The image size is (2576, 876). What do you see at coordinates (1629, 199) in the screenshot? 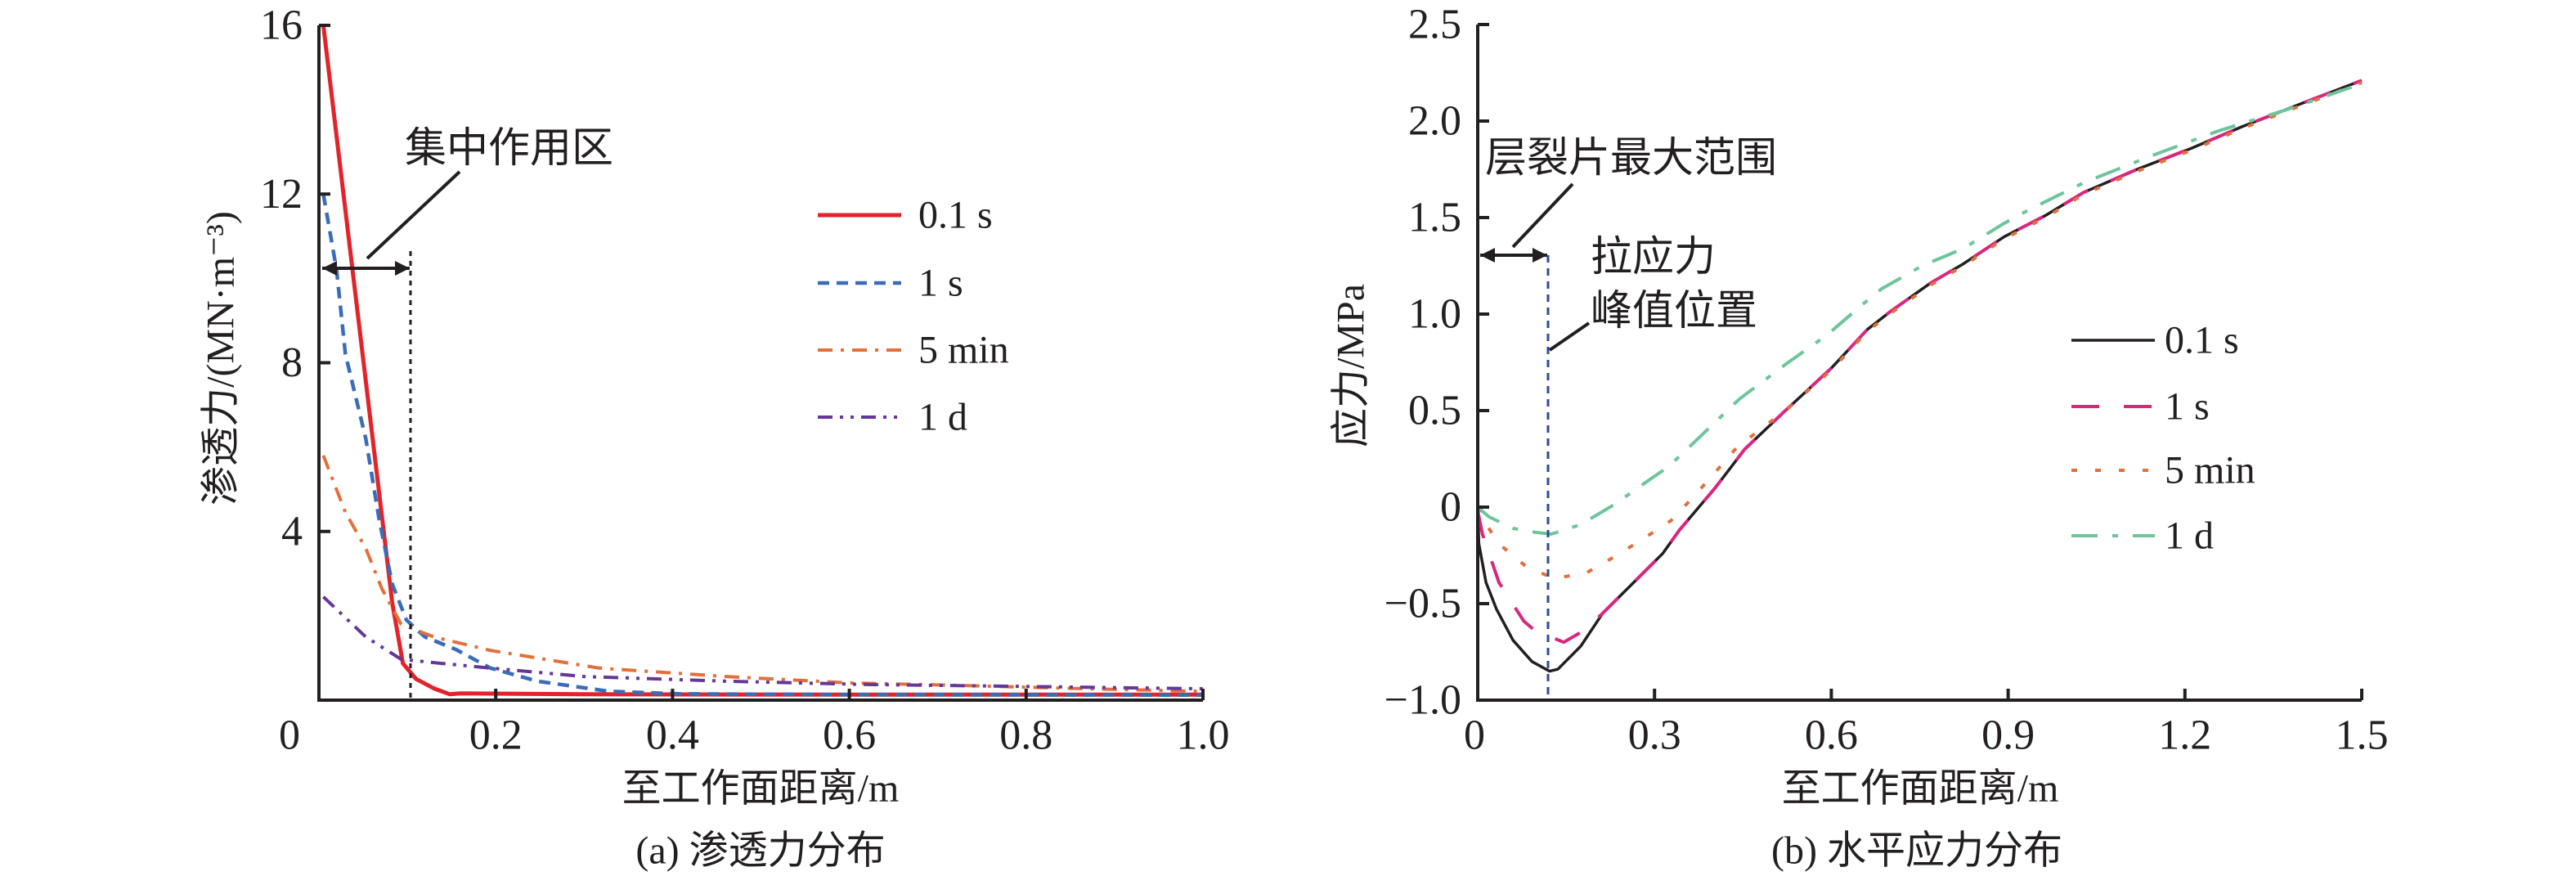
I see `annotation-spall-range: 层裂片最大范围` at bounding box center [1629, 199].